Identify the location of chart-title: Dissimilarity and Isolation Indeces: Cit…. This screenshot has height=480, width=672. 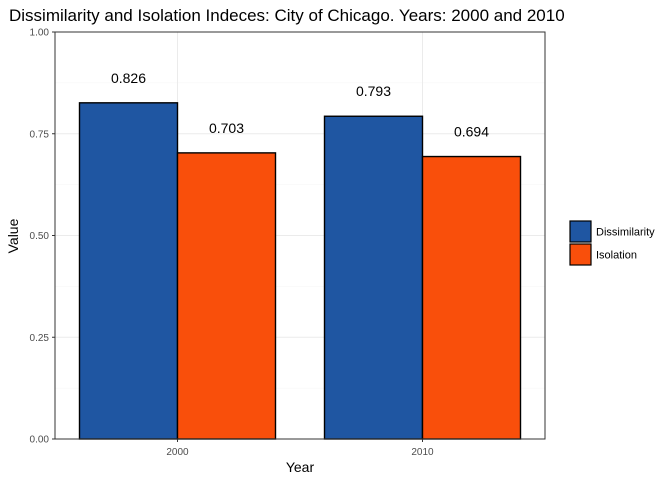
(287, 15).